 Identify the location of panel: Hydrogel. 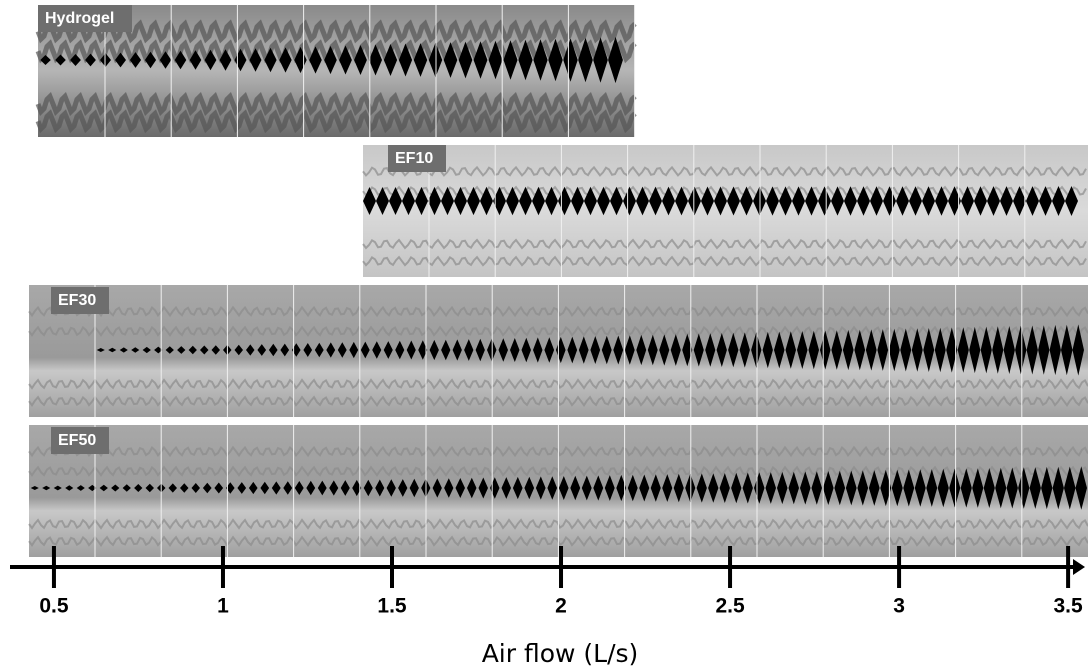
(336, 71).